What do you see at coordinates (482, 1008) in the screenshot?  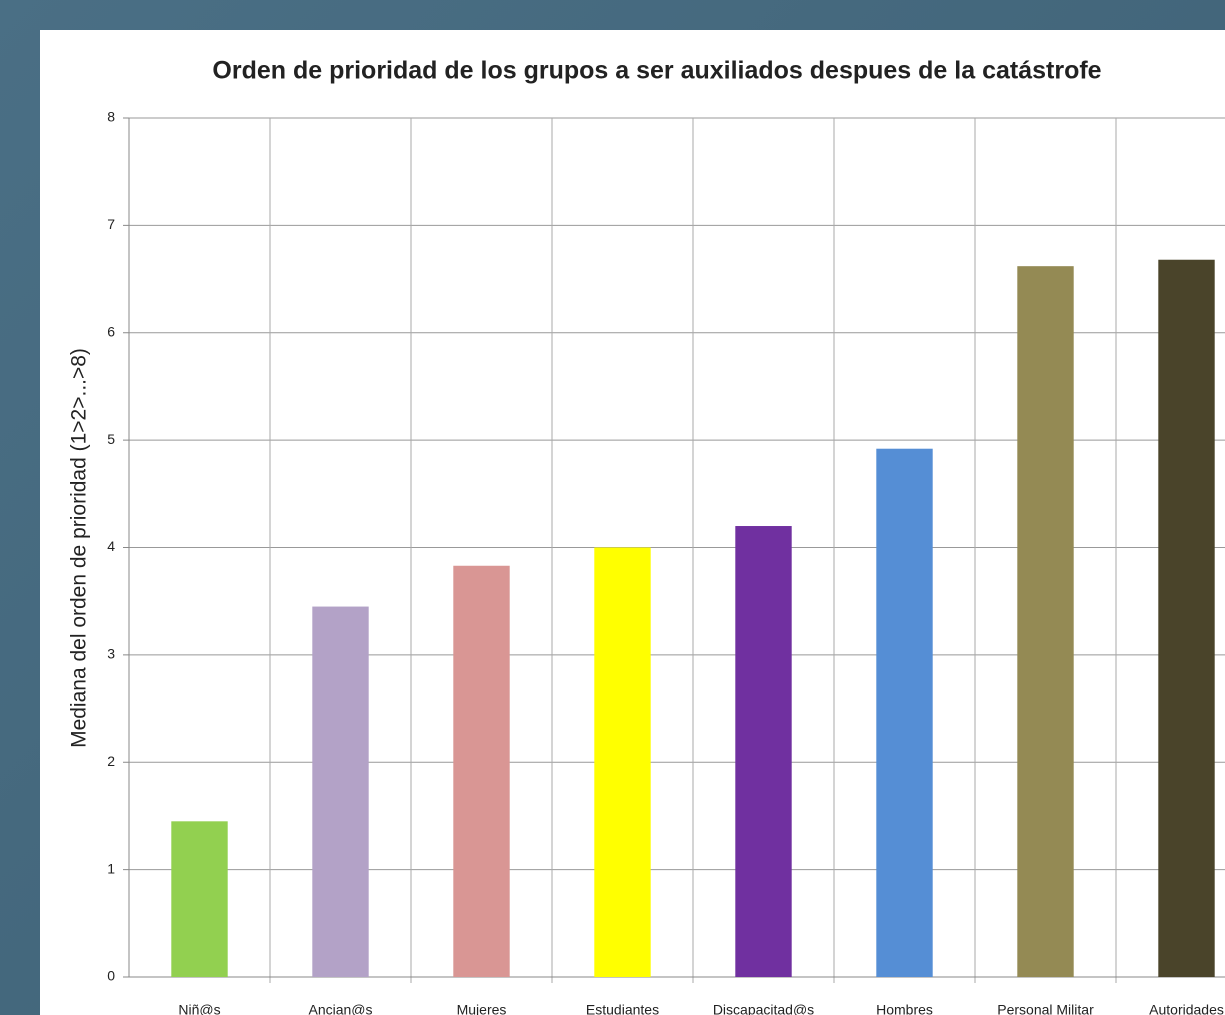 I see `x-tick-label: Mujeres` at bounding box center [482, 1008].